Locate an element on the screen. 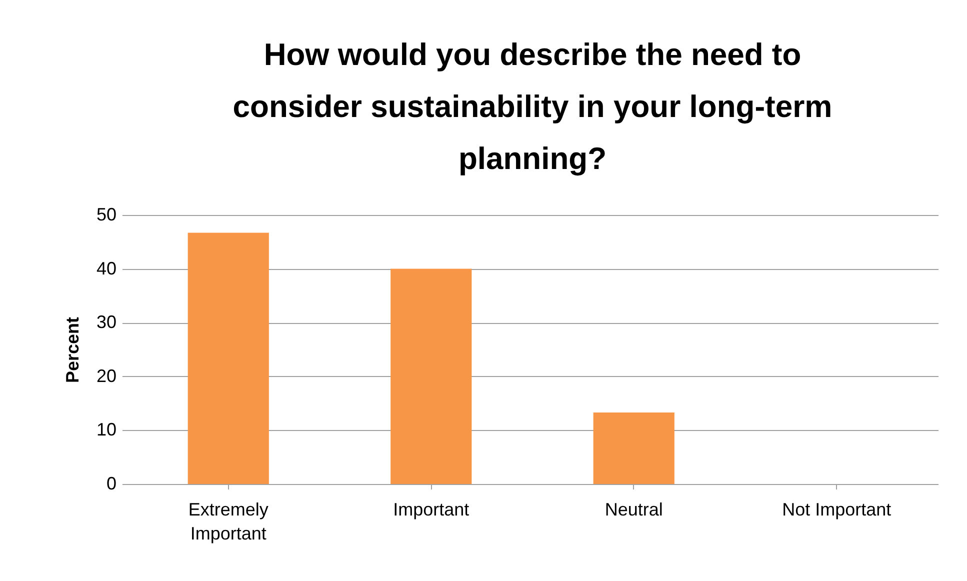 The width and height of the screenshot is (967, 581). x-tick-label: Important is located at coordinates (431, 510).